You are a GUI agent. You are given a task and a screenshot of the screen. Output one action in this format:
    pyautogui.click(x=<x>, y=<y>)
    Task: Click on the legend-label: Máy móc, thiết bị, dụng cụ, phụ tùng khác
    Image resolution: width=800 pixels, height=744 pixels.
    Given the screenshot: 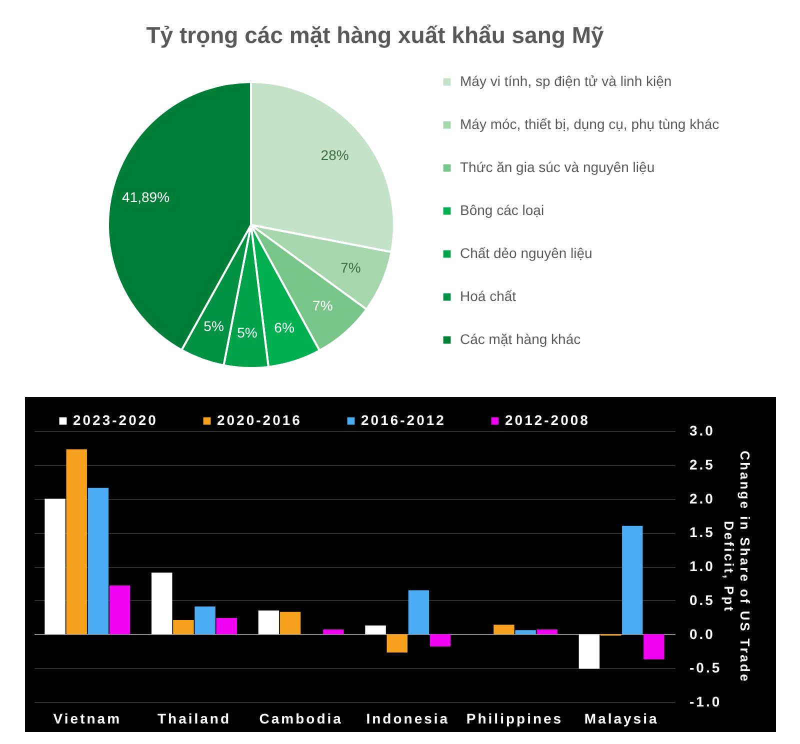 What is the action you would take?
    pyautogui.click(x=590, y=124)
    